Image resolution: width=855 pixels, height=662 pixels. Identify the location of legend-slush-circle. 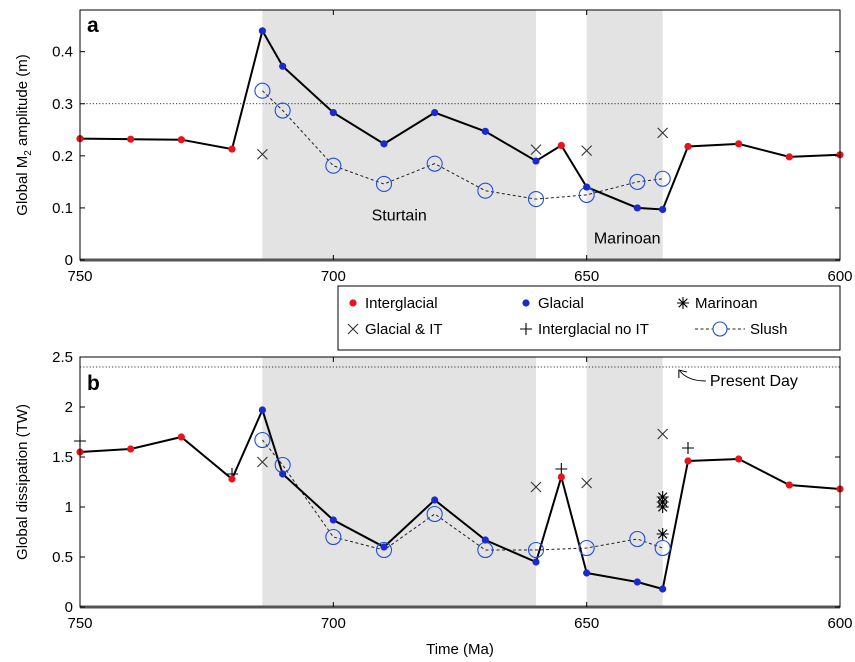
(720, 329).